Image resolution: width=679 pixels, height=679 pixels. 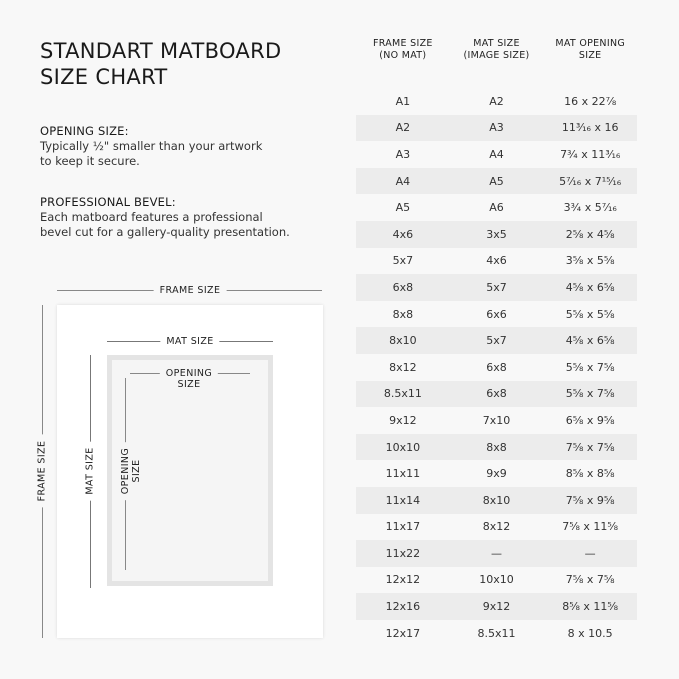 What do you see at coordinates (403, 420) in the screenshot?
I see `frame-size-cell: 9x12` at bounding box center [403, 420].